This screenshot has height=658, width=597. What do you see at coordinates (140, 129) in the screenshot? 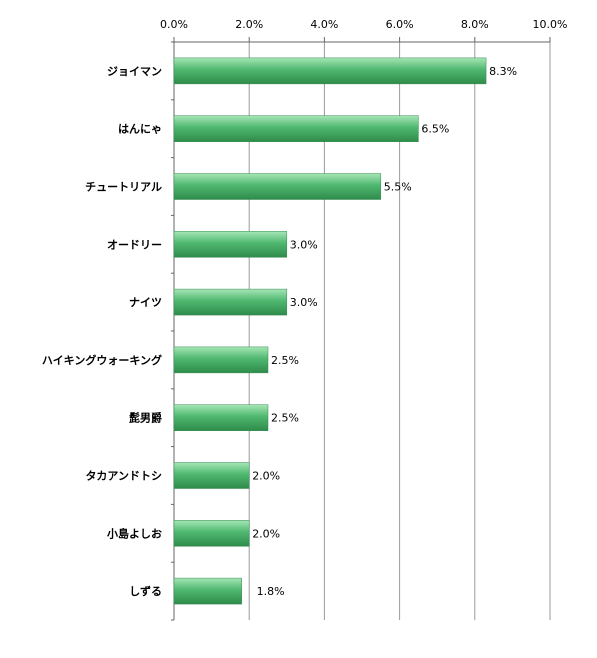
I see `category-label: はんにゃ` at bounding box center [140, 129].